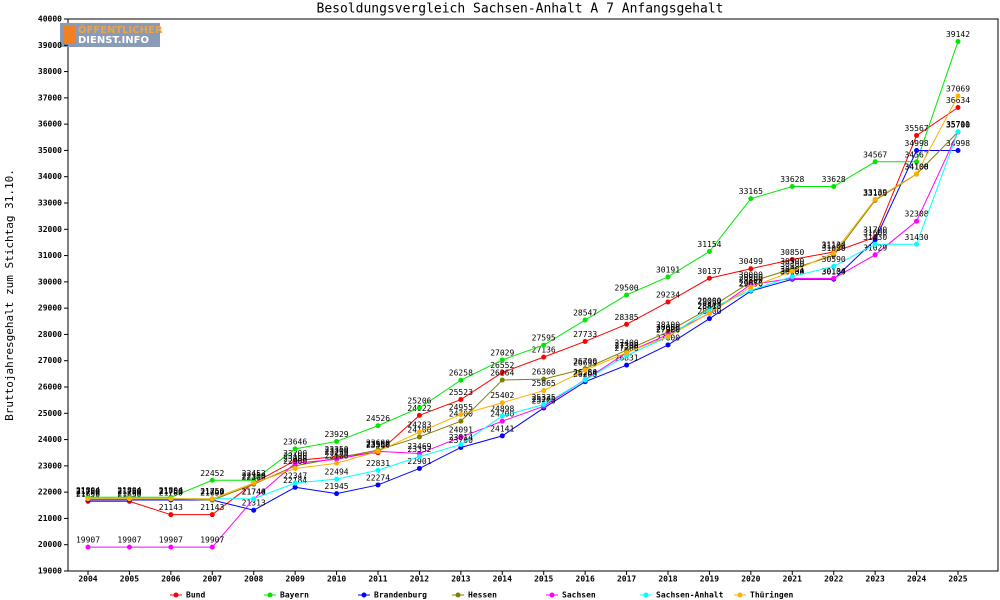 This screenshot has height=600, width=1000. Describe the element at coordinates (751, 280) in the screenshot. I see `value-label: 29800` at that location.